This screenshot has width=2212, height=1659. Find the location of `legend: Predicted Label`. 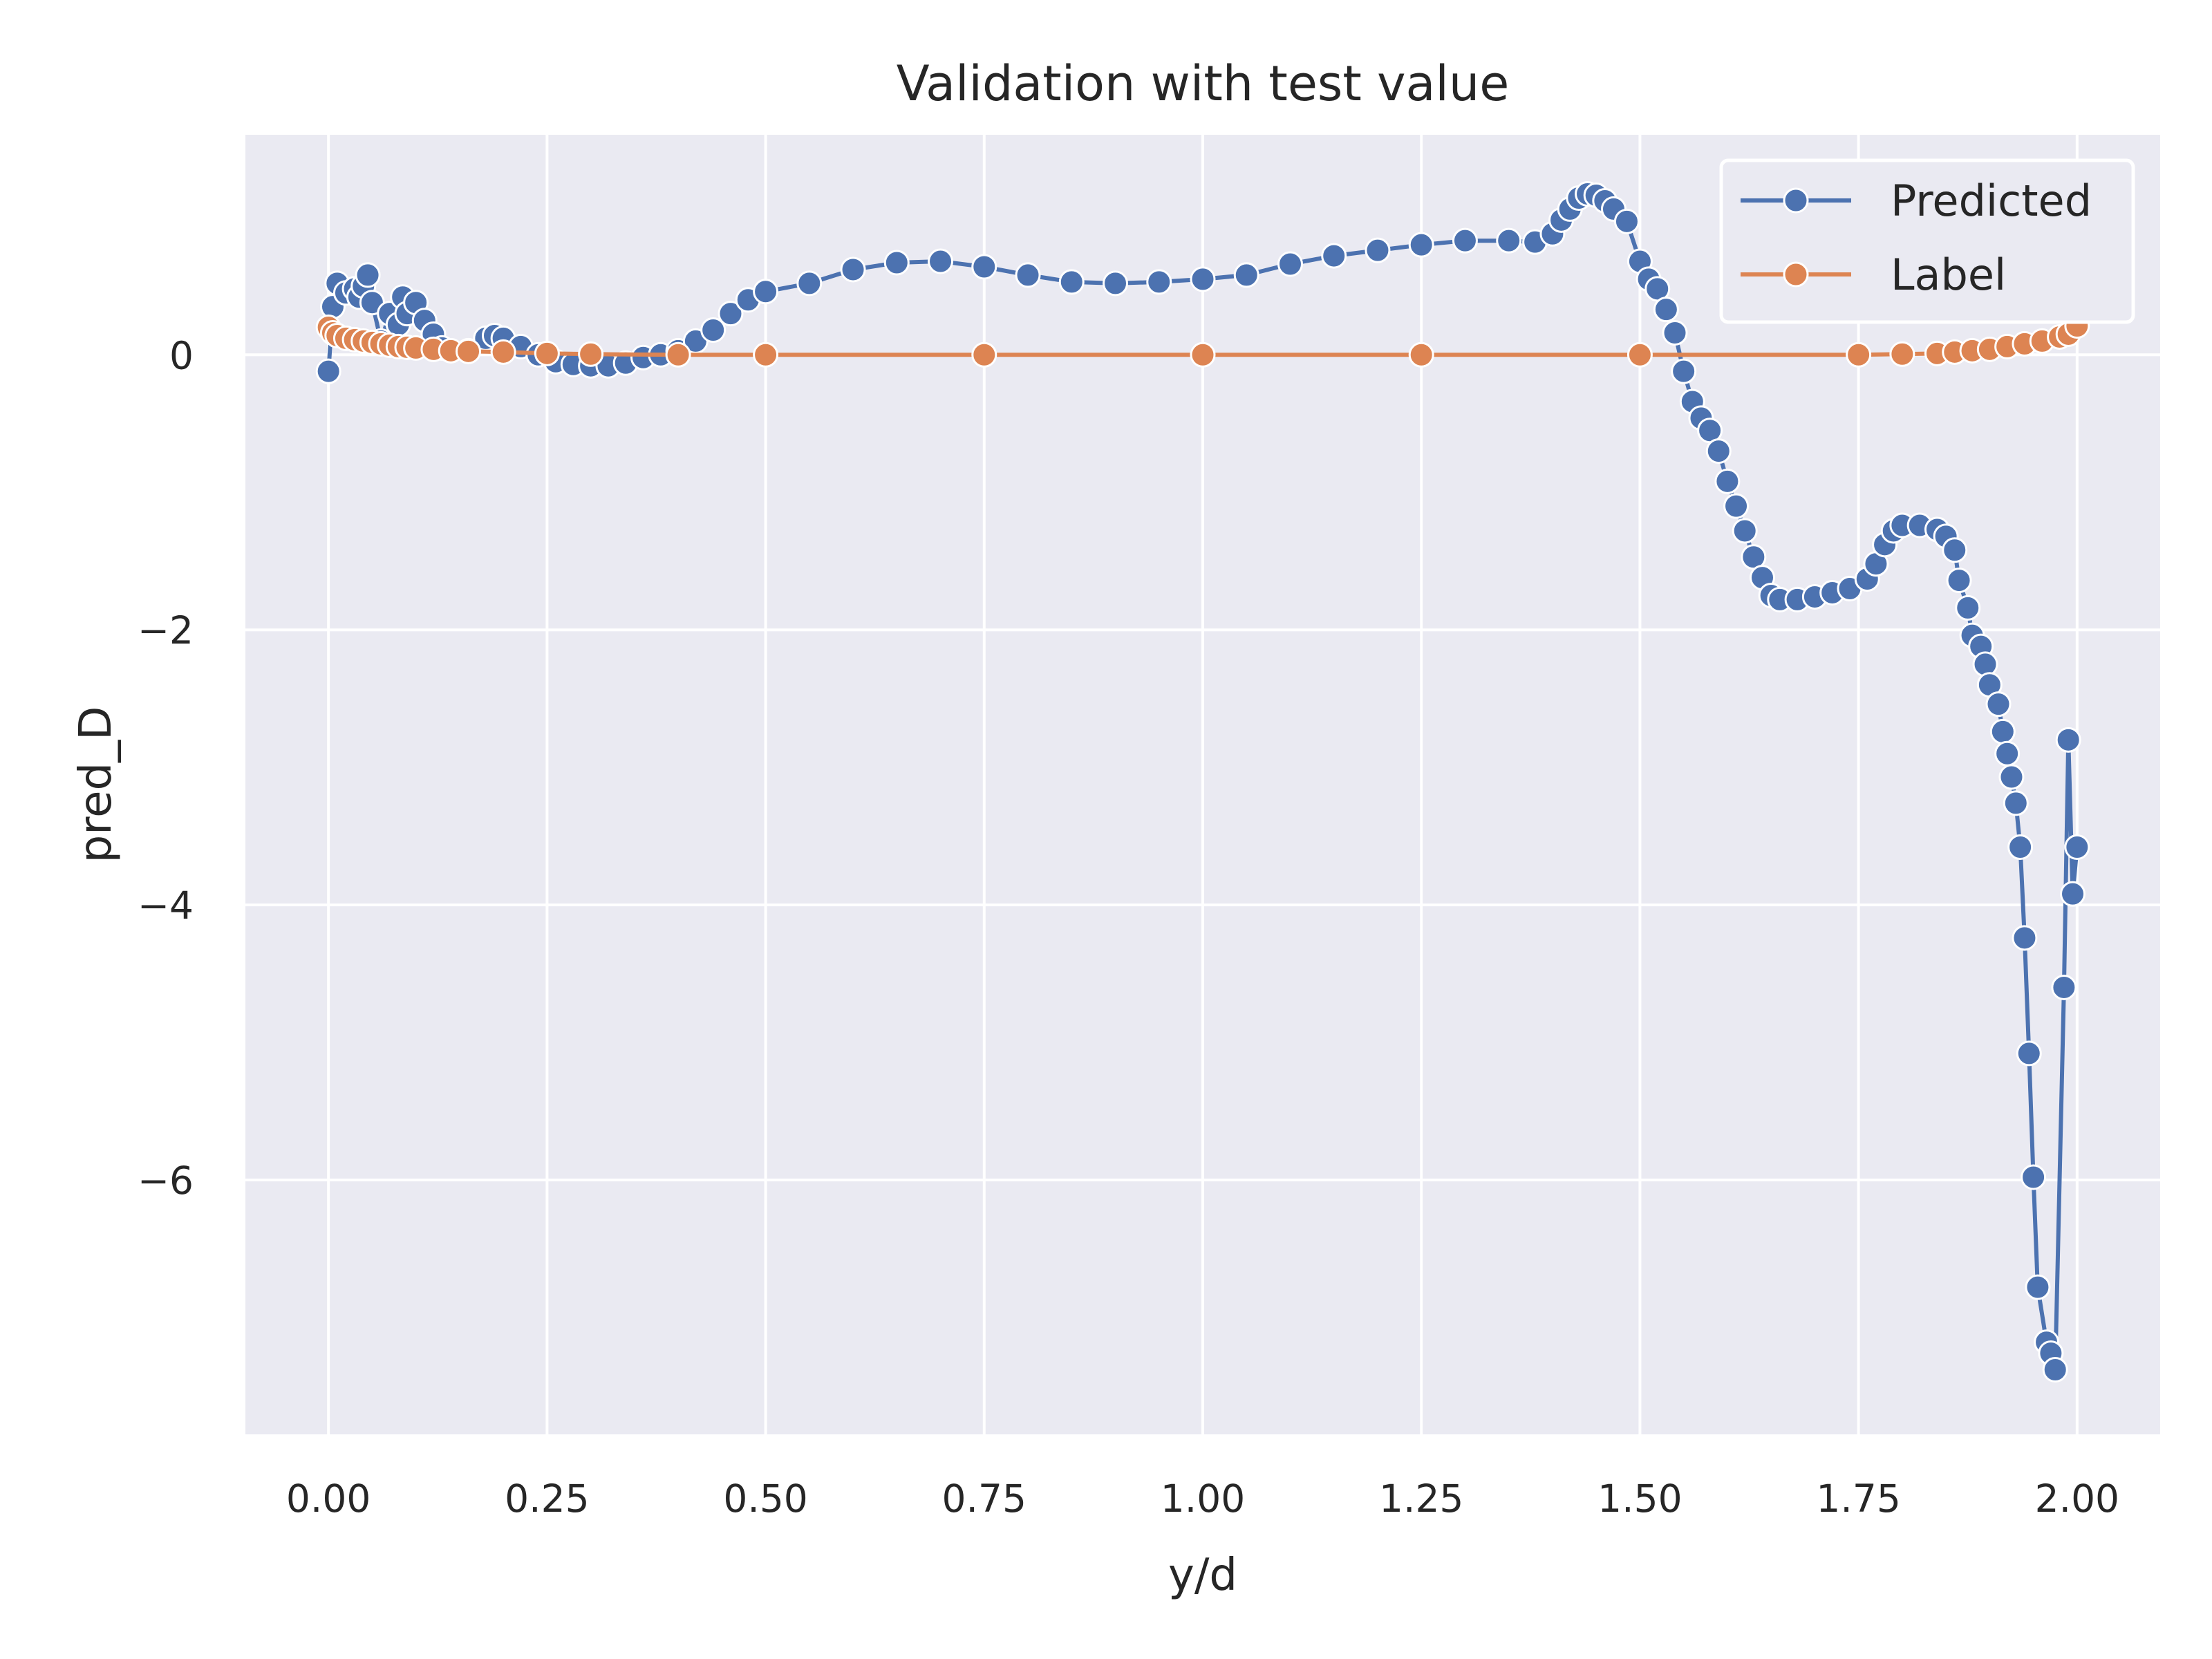

legend: Predicted Label is located at coordinates (1927, 241).